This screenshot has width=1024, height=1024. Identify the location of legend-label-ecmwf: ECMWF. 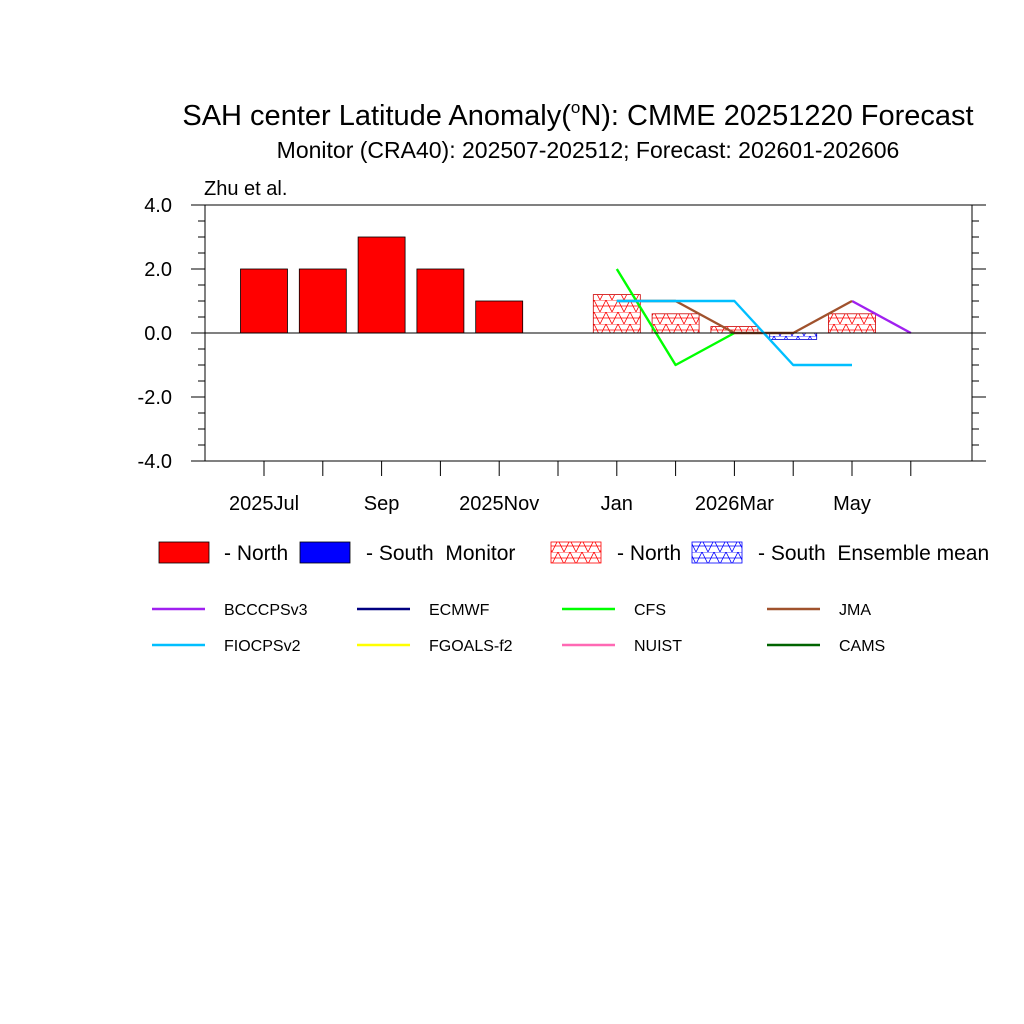
(459, 610).